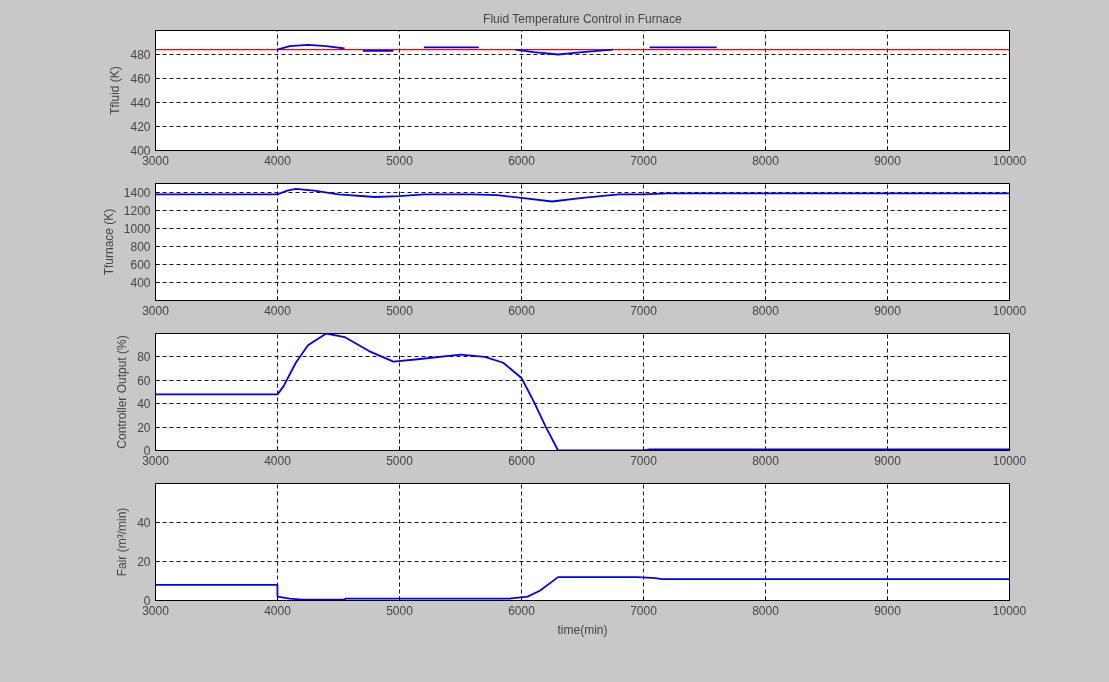 Image resolution: width=1109 pixels, height=682 pixels. Describe the element at coordinates (156, 310) in the screenshot. I see `x-tick-label: 3000` at that location.